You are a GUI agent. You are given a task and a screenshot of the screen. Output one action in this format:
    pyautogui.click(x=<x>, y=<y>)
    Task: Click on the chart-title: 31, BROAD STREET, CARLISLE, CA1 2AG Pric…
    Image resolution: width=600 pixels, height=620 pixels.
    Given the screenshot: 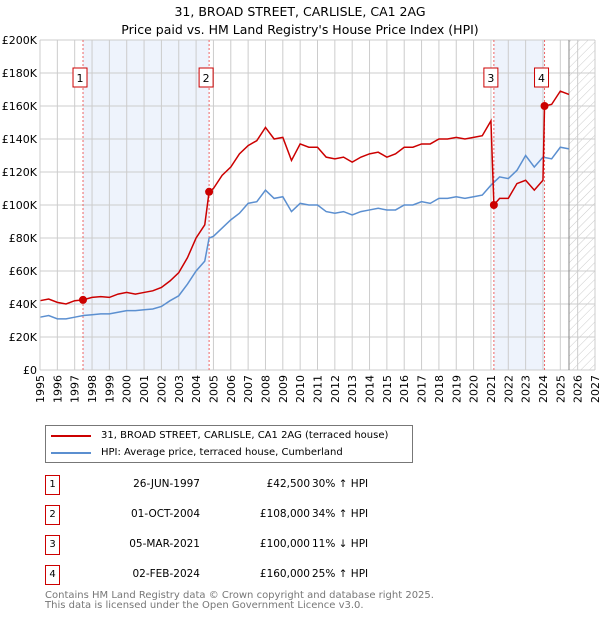 What is the action you would take?
    pyautogui.click(x=300, y=21)
    